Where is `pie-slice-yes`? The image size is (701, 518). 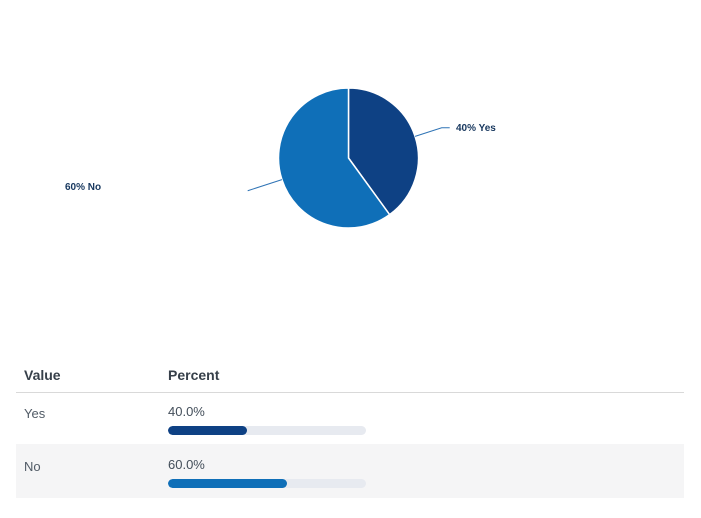
pie-slice-yes is located at coordinates (383, 151).